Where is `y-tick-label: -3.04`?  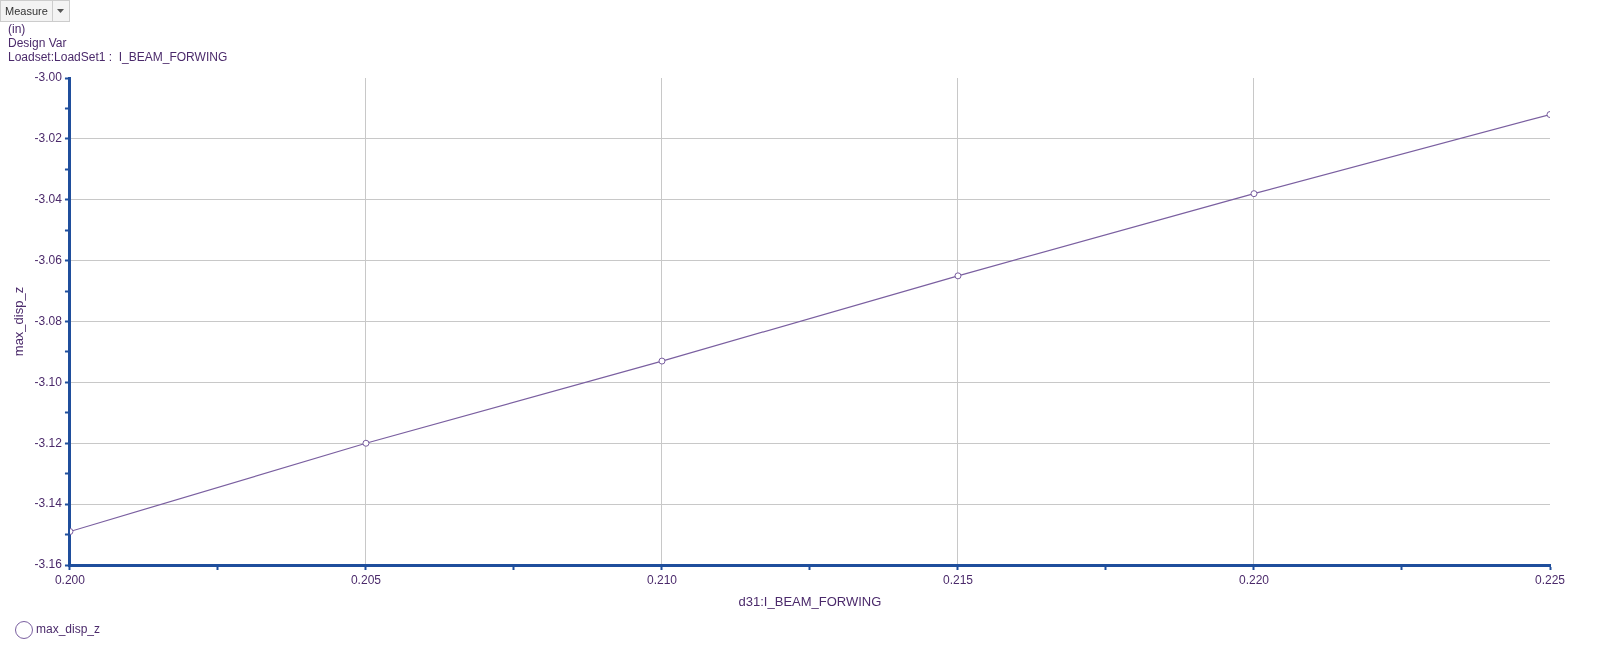
y-tick-label: -3.04 is located at coordinates (48, 199).